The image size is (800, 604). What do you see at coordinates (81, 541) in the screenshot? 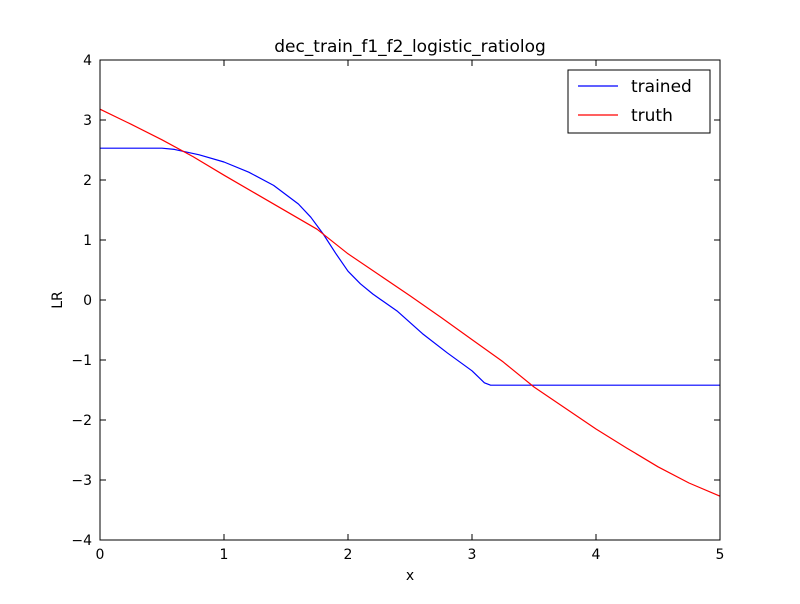
I see `y-tick-label: −4` at bounding box center [81, 541].